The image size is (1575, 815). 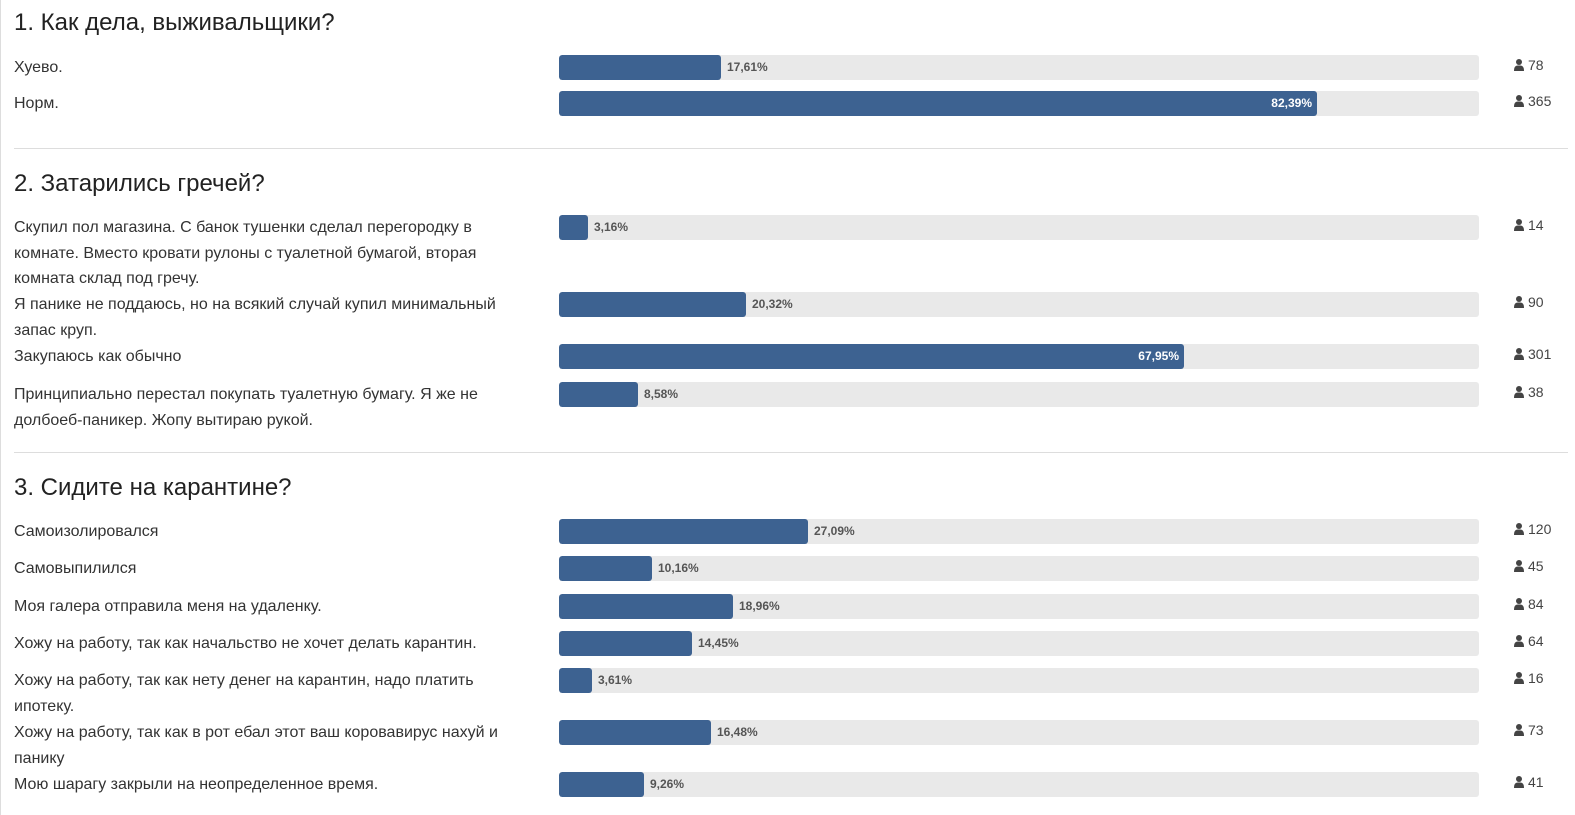 I want to click on vote-count: 16, so click(x=1529, y=678).